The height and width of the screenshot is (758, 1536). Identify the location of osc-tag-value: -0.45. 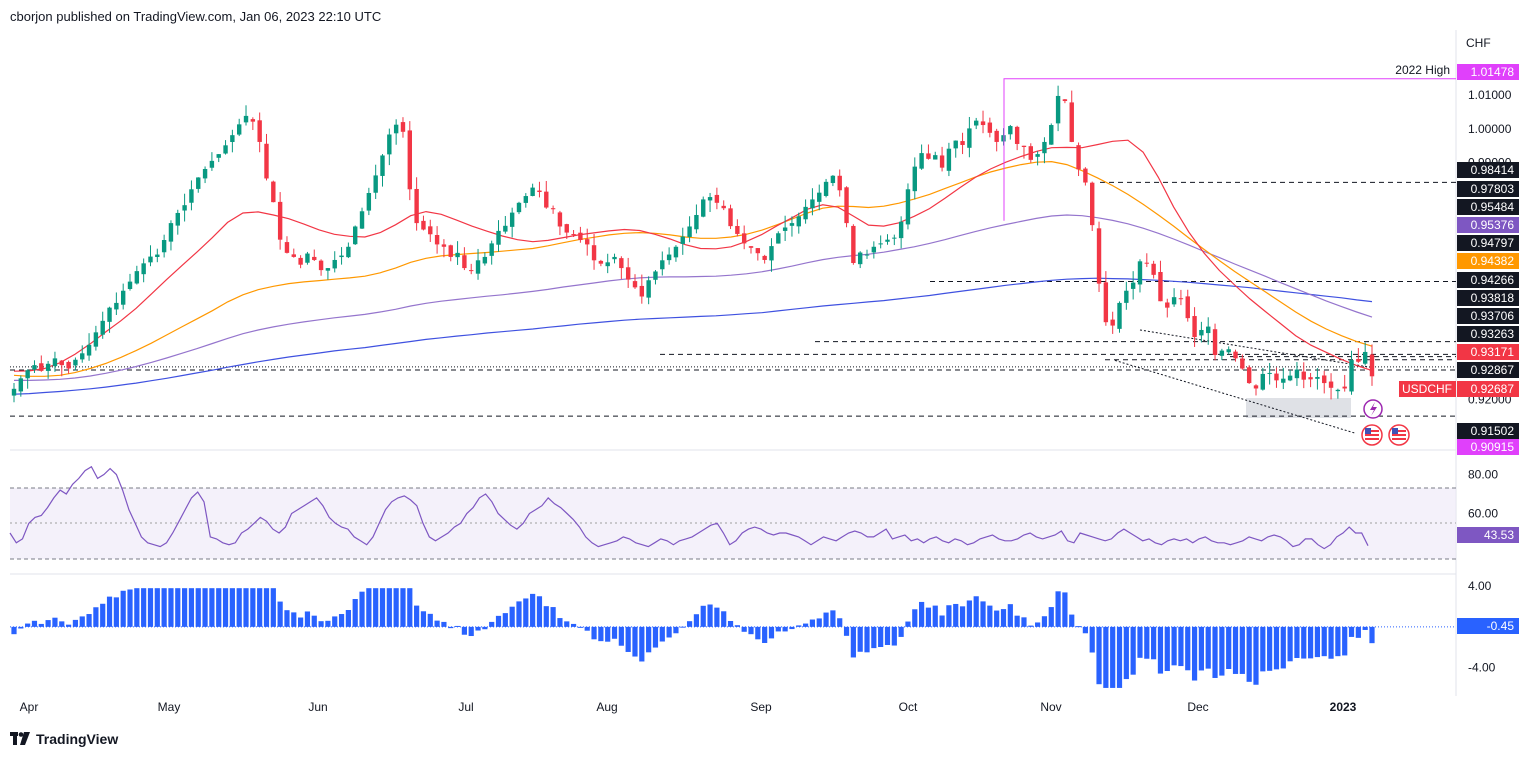
(1501, 626).